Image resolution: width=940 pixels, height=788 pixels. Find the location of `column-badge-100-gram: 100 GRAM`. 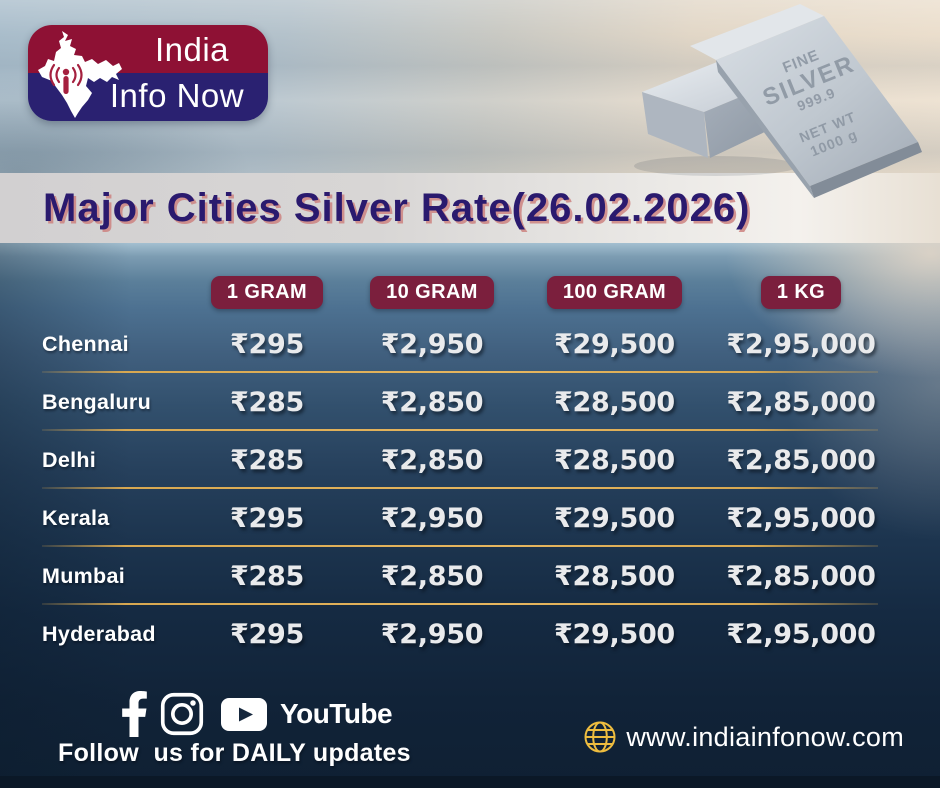

column-badge-100-gram: 100 GRAM is located at coordinates (614, 292).